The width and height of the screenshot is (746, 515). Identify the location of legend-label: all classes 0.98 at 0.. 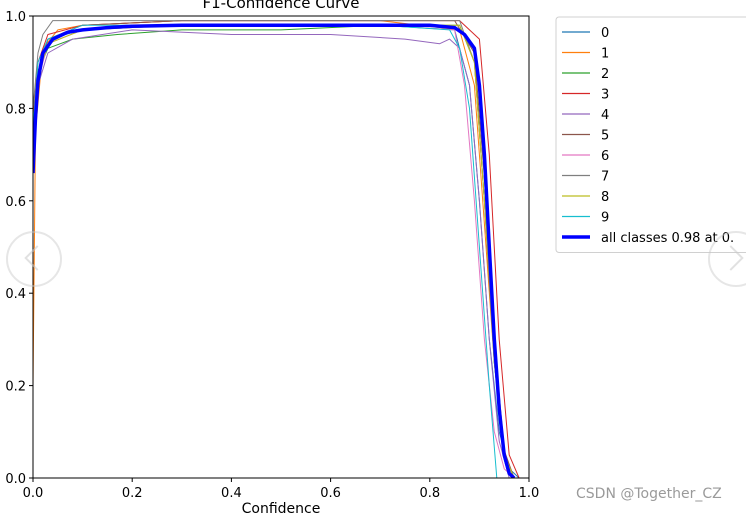
(667, 238).